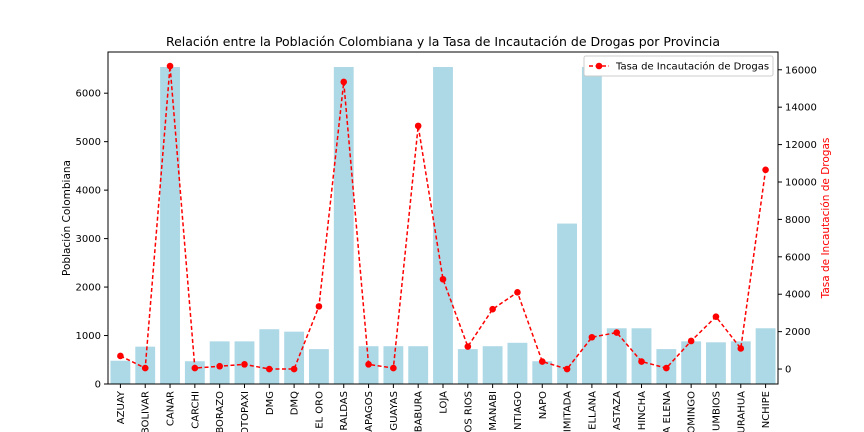  Describe the element at coordinates (294, 369) in the screenshot. I see `line-point-dmq` at that location.